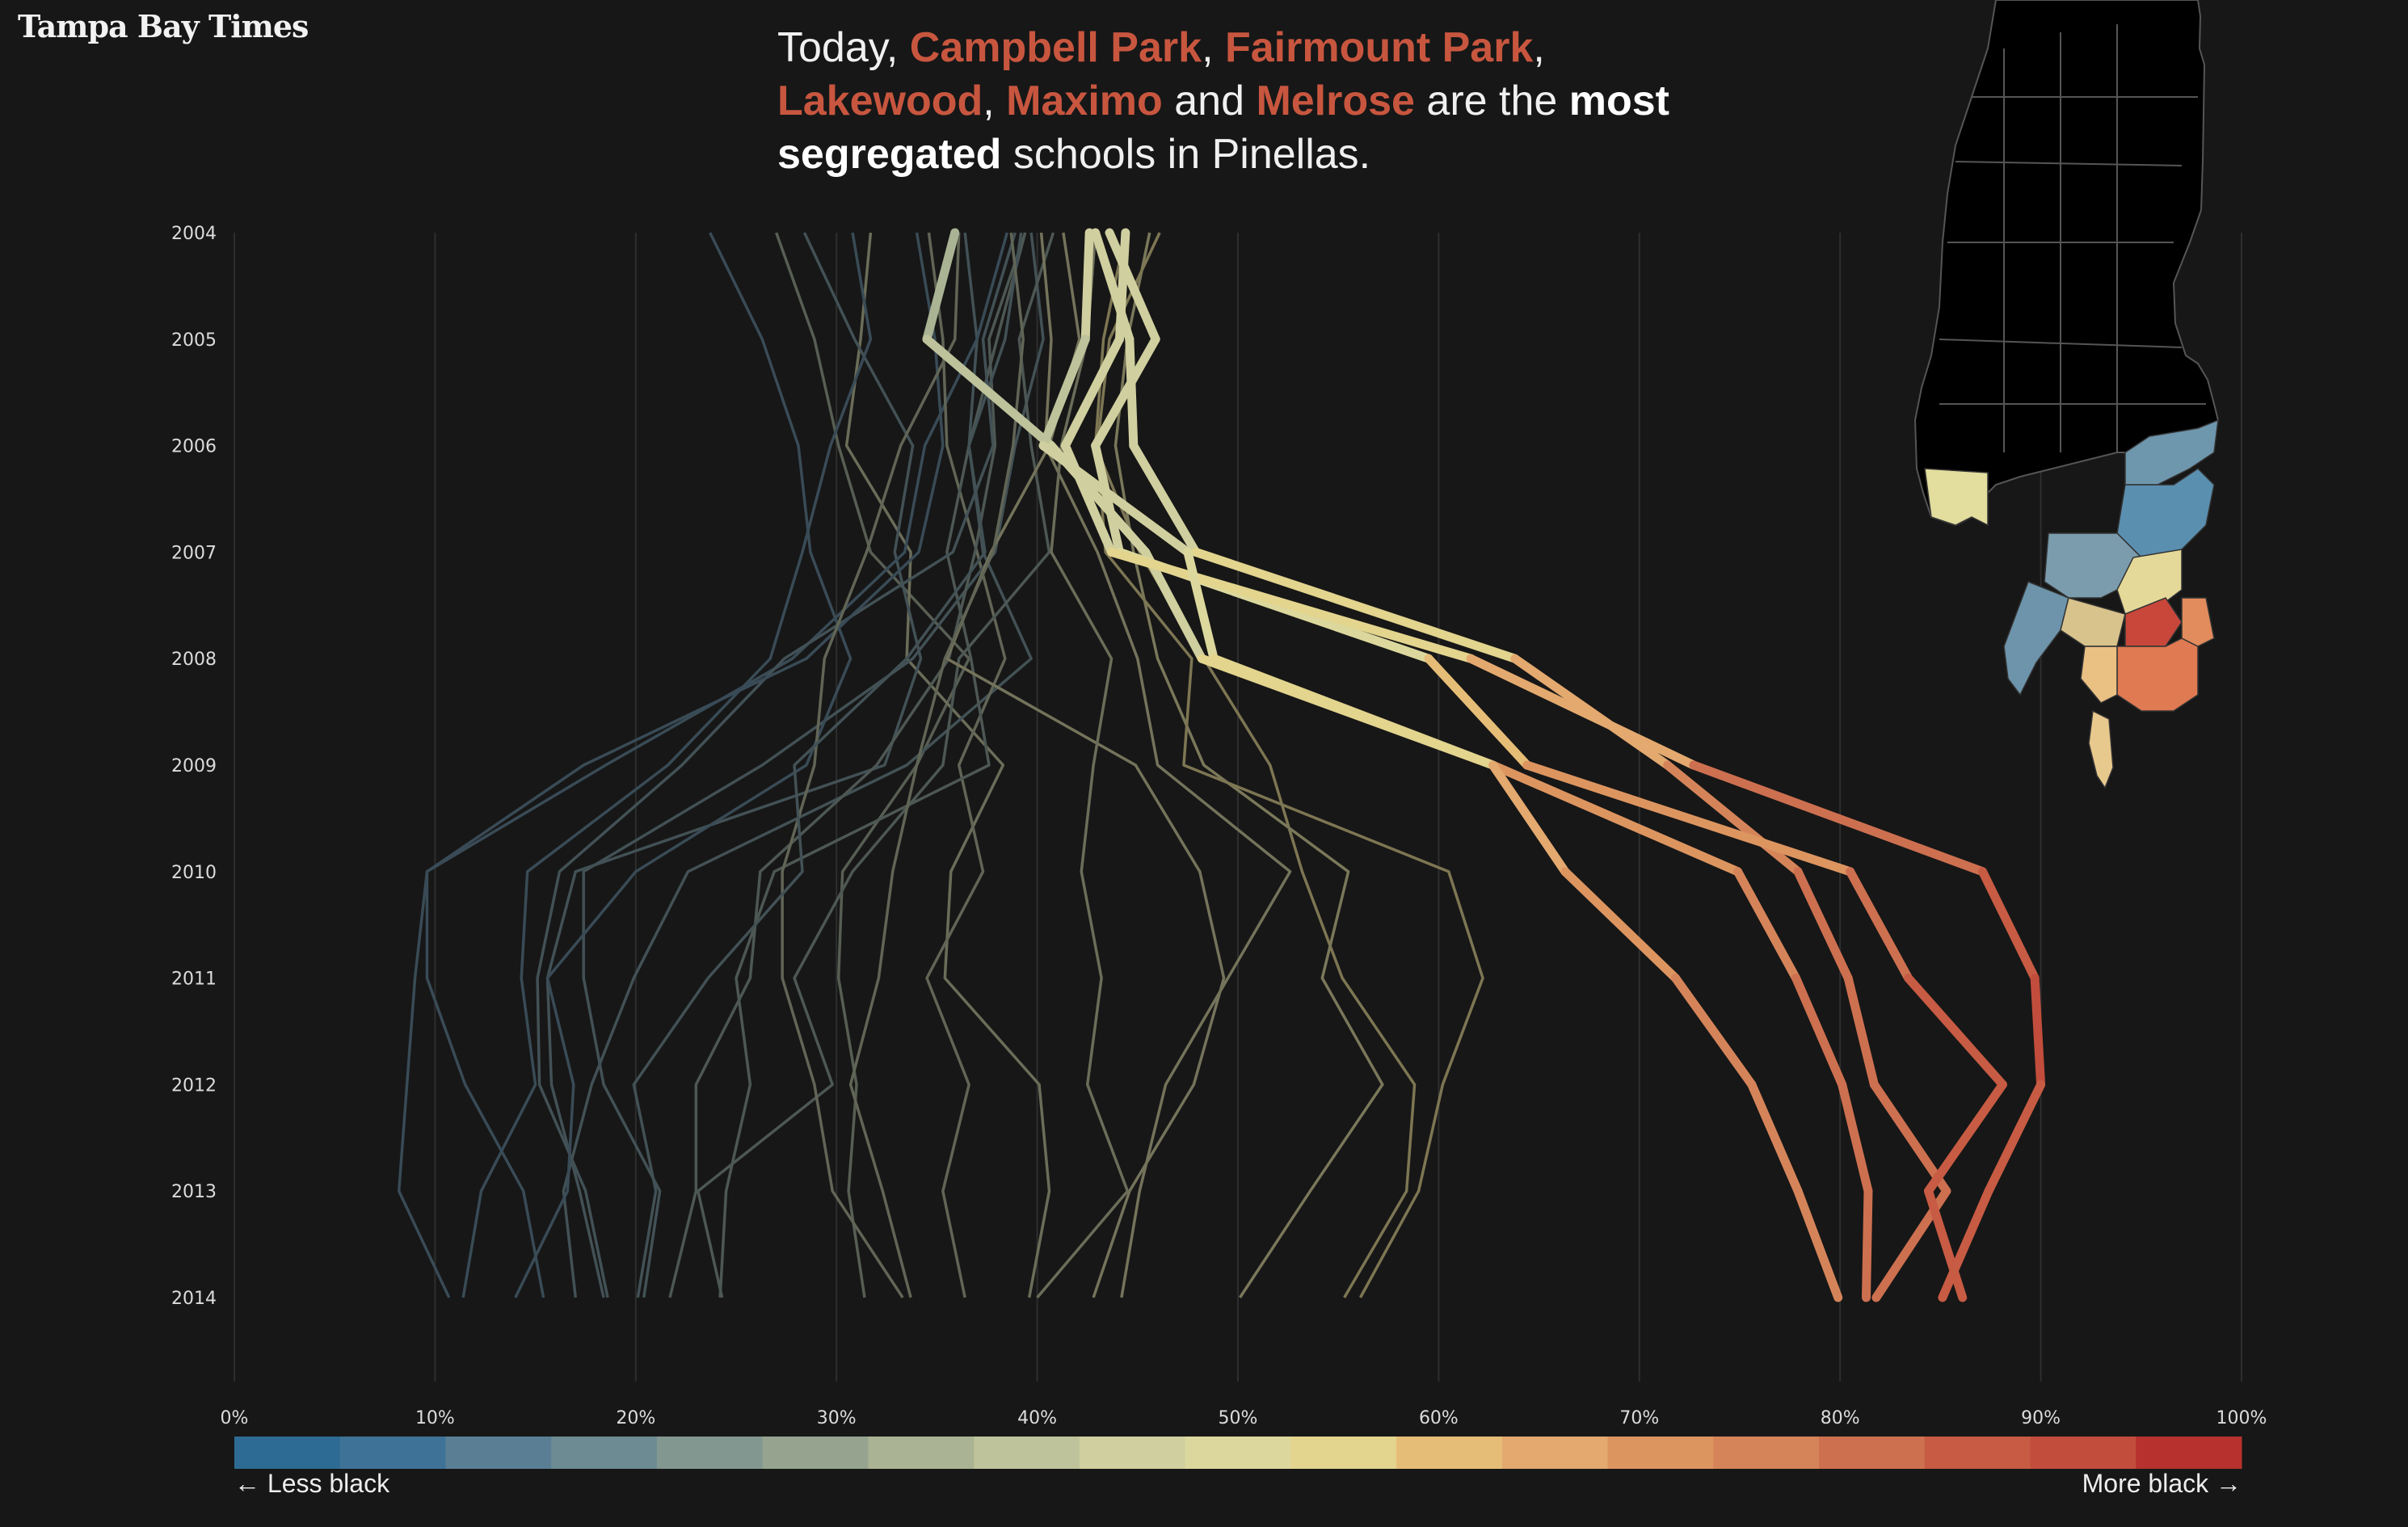  I want to click on headline-middle: are the, so click(1491, 101).